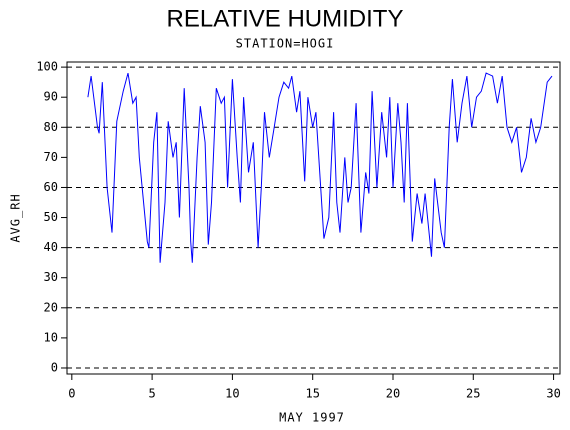 Image resolution: width=570 pixels, height=430 pixels. Describe the element at coordinates (51, 127) in the screenshot. I see `y-tick-label: 80` at that location.